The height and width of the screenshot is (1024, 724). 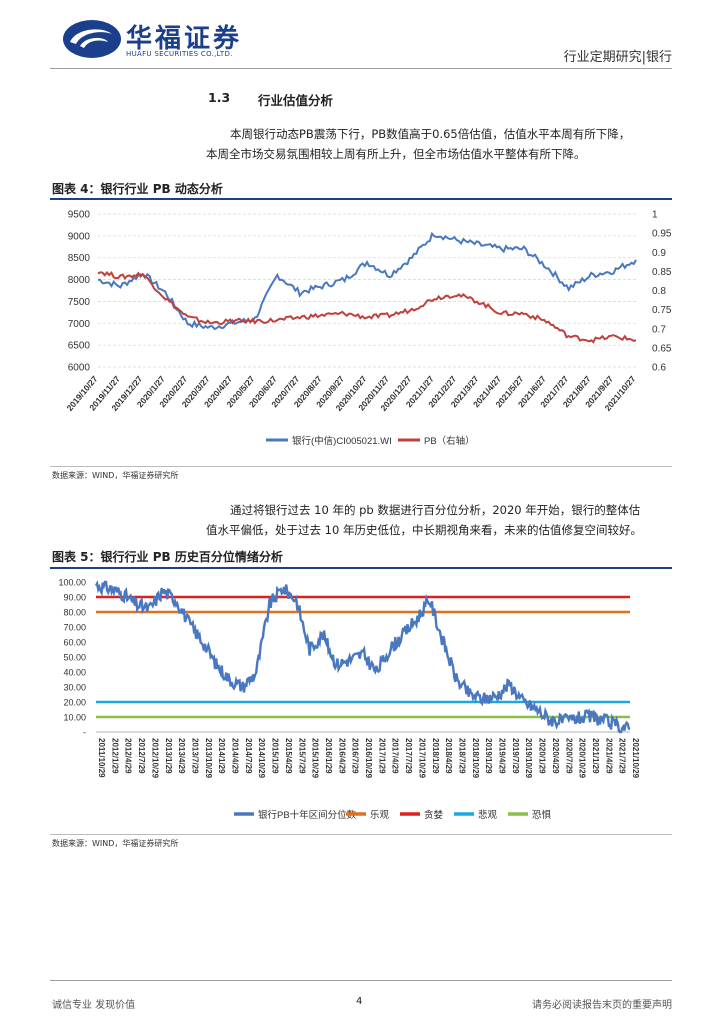 What do you see at coordinates (167, 557) in the screenshot?
I see `figure-5-title: 图表 5：银行行业 PB 历史百分位情绪分析` at bounding box center [167, 557].